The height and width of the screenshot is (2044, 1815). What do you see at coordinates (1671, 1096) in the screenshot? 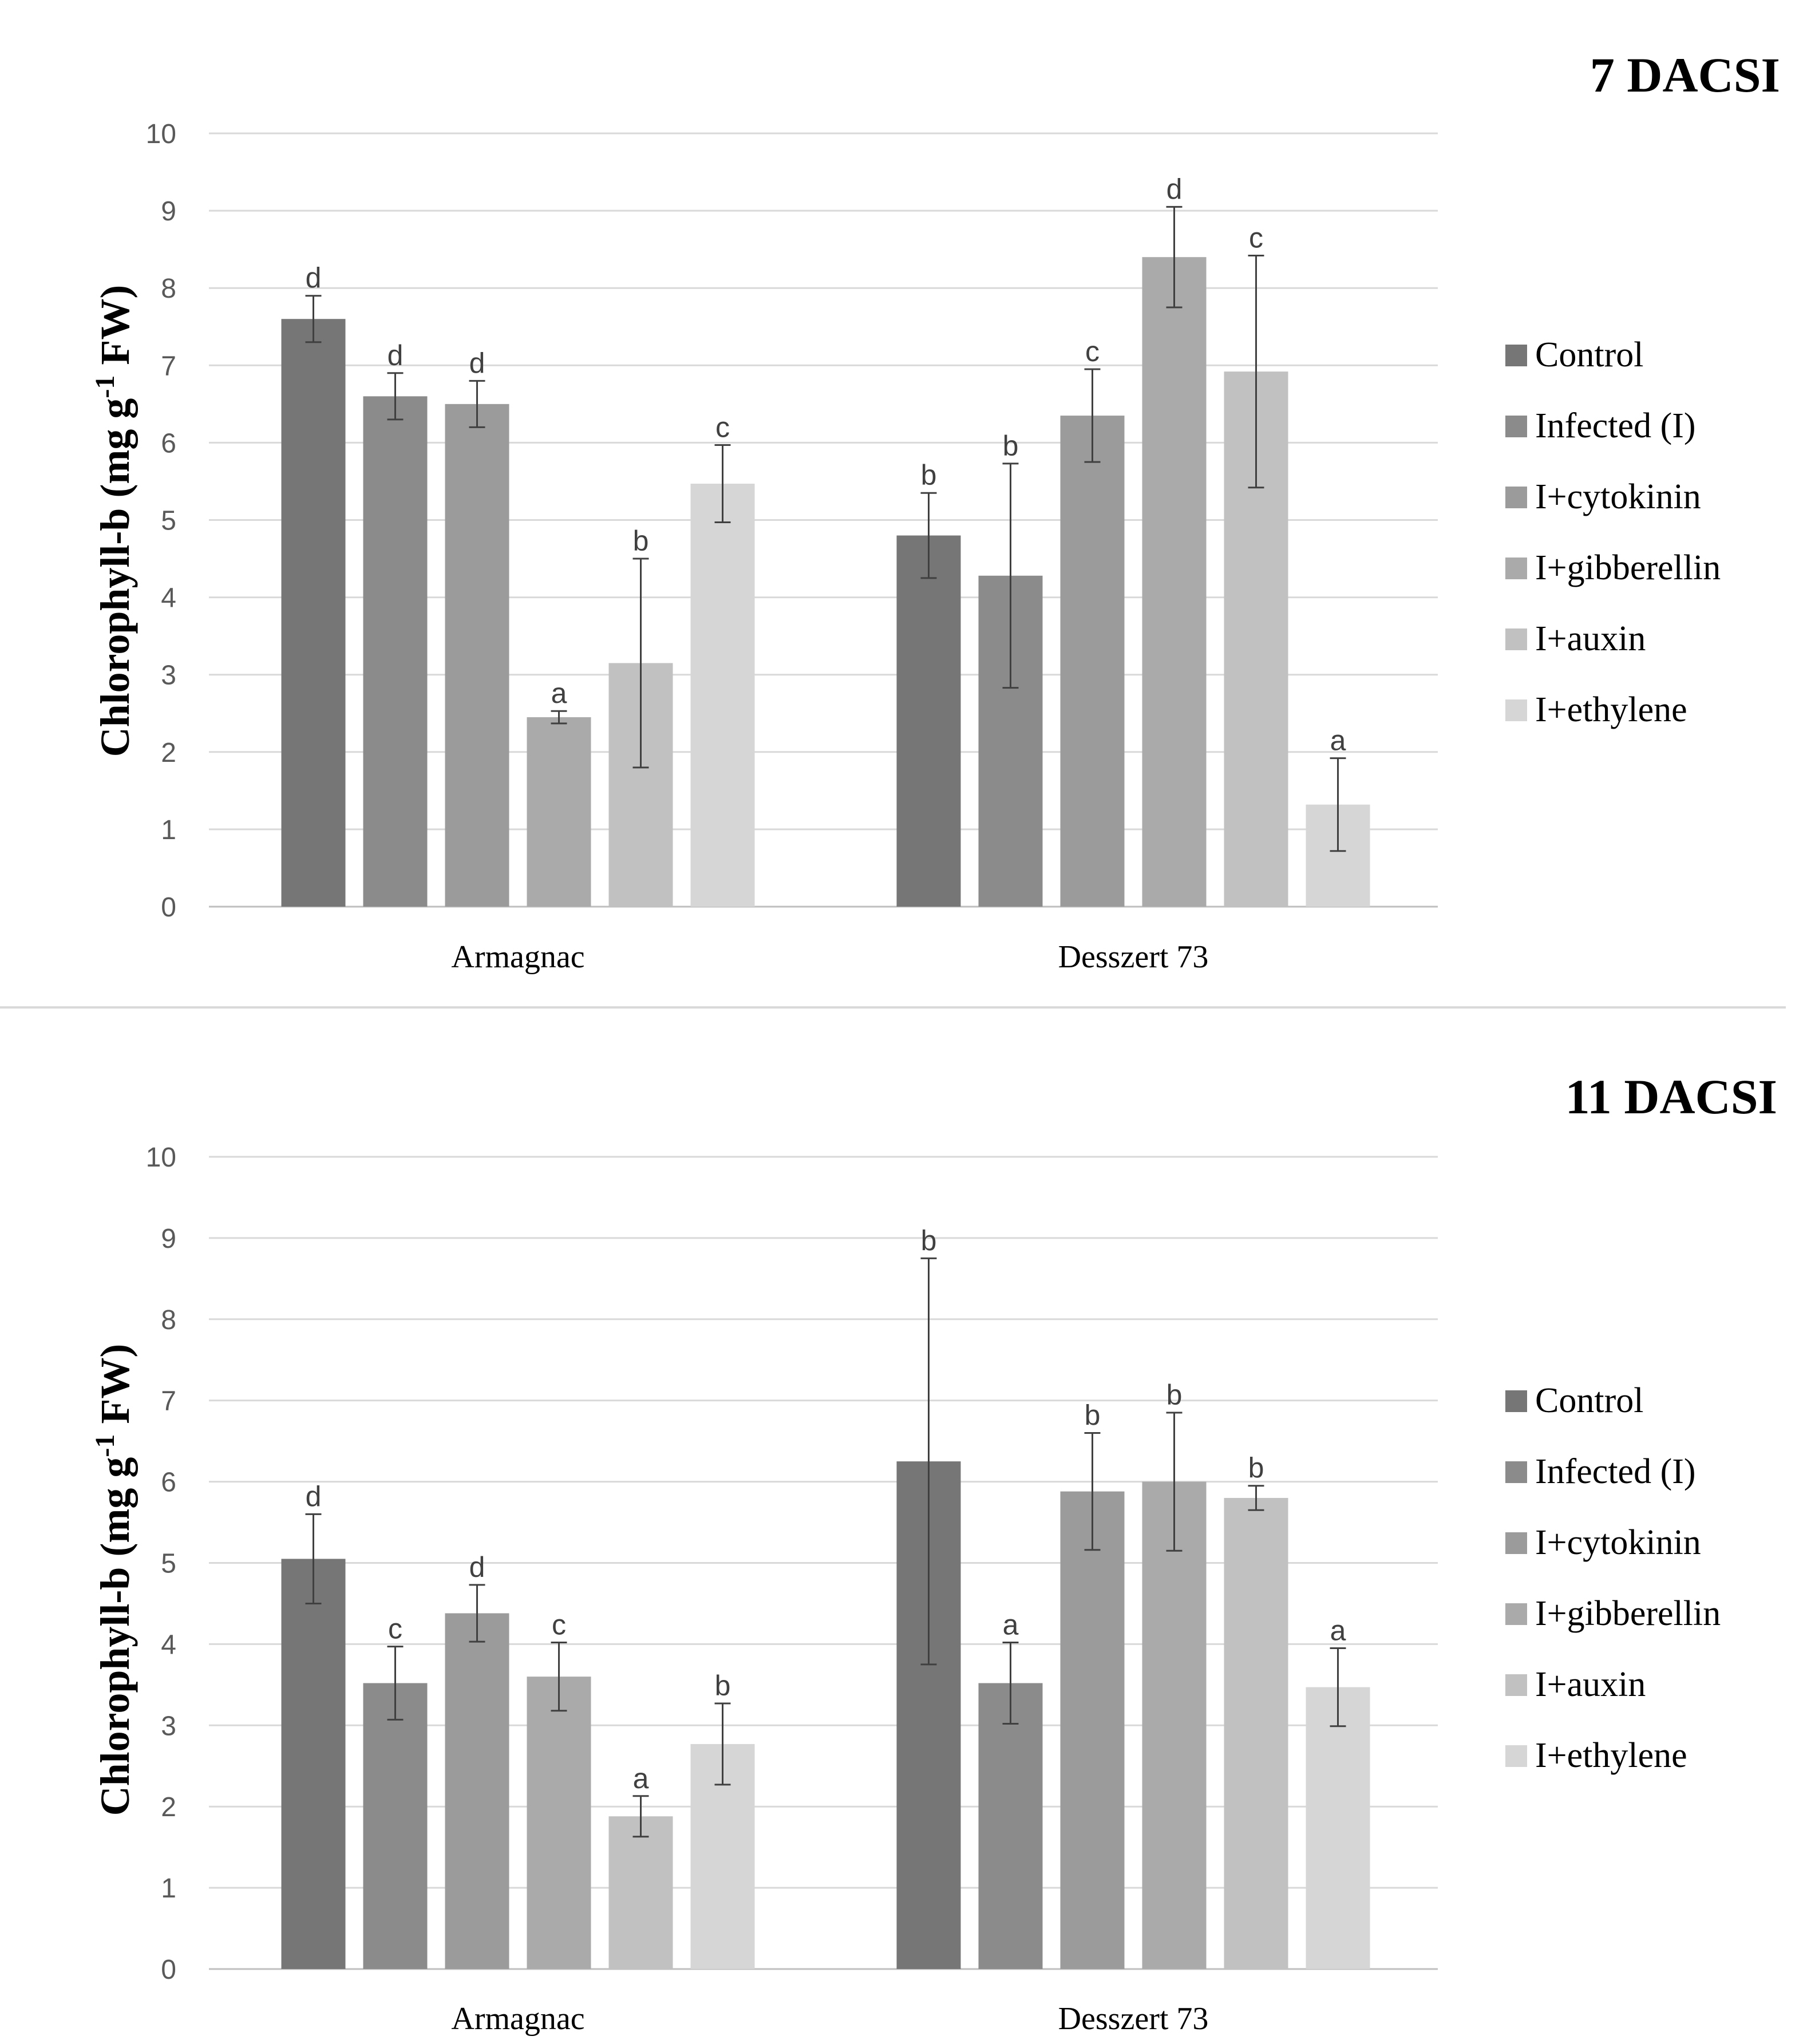
I see `chart-title: 11 DACSI` at bounding box center [1671, 1096].